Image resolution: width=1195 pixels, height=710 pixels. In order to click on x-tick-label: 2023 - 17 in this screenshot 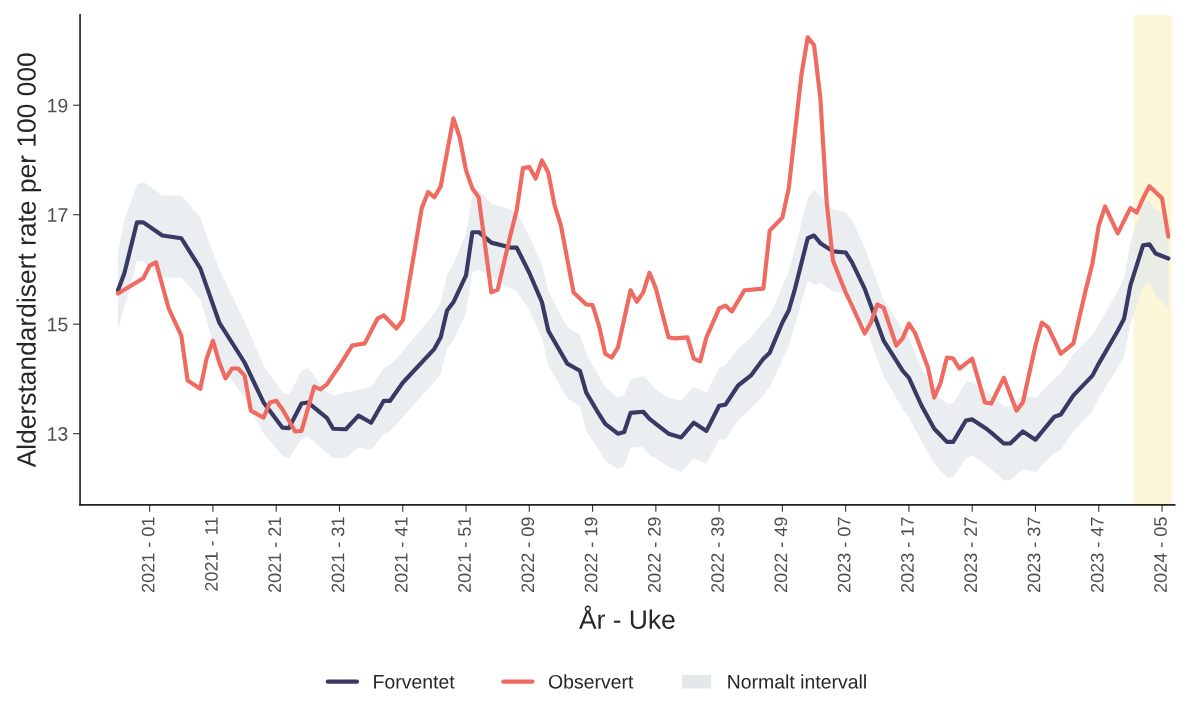, I will do `click(907, 554)`.